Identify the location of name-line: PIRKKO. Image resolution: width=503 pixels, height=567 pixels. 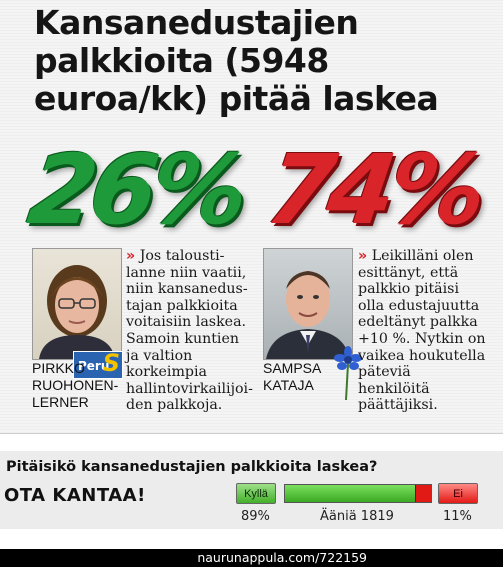
(58, 368).